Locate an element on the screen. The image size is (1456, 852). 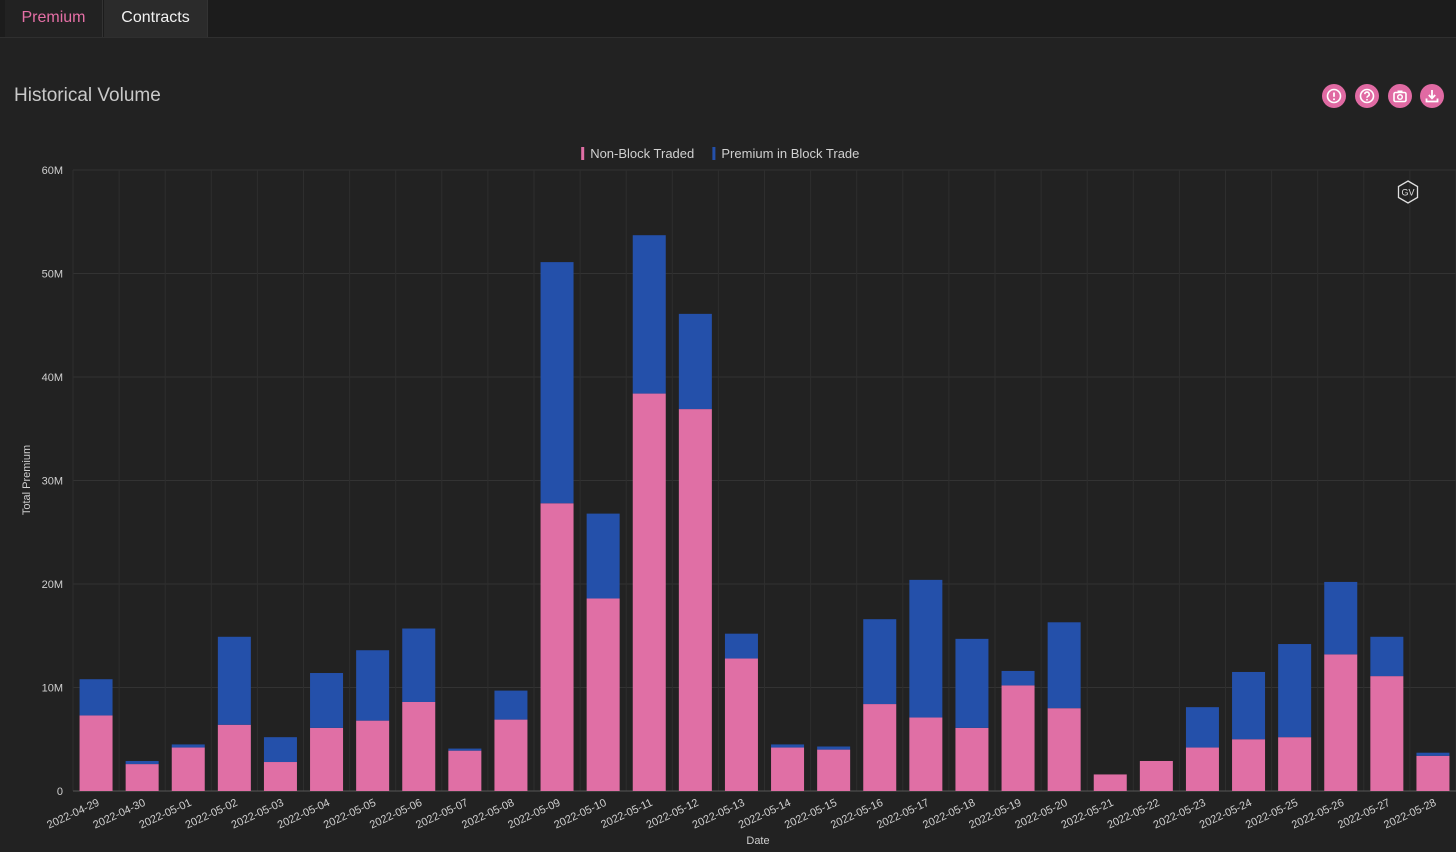
y-axis: 0 10M 20M 30M 40M 50M 60M is located at coordinates (52, 481).